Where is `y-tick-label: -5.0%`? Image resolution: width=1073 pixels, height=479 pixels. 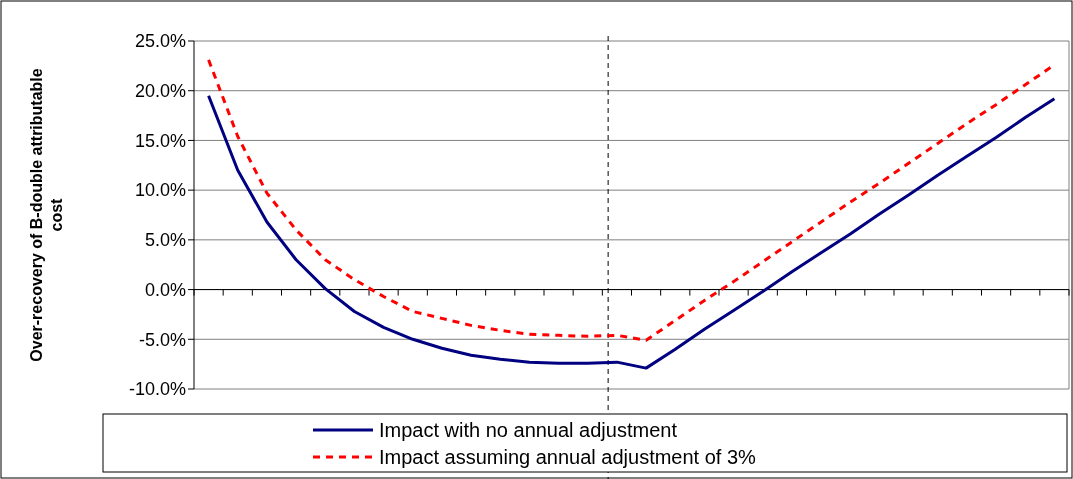
y-tick-label: -5.0% is located at coordinates (162, 339).